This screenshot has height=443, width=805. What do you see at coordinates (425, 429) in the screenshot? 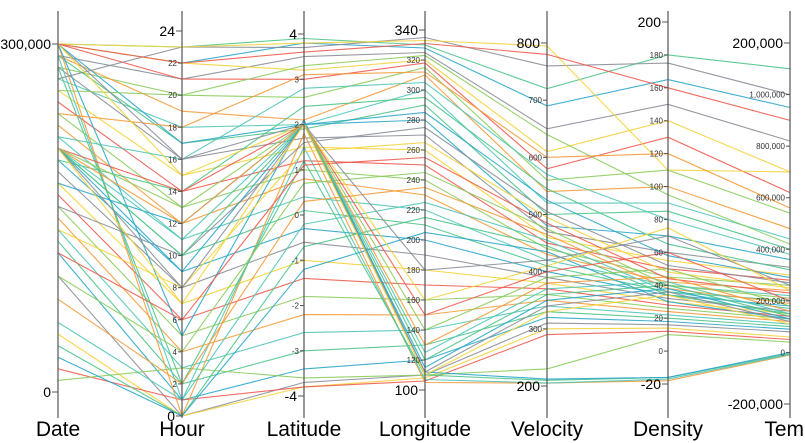
I see `axis-title: Longitude` at bounding box center [425, 429].